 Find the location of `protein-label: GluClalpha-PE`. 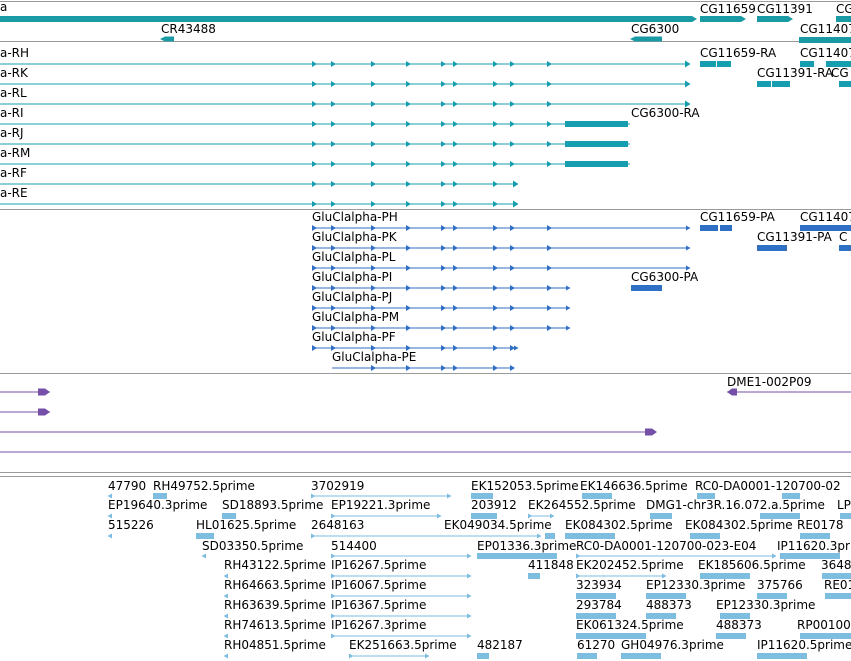

protein-label: GluClalpha-PE is located at coordinates (374, 357).